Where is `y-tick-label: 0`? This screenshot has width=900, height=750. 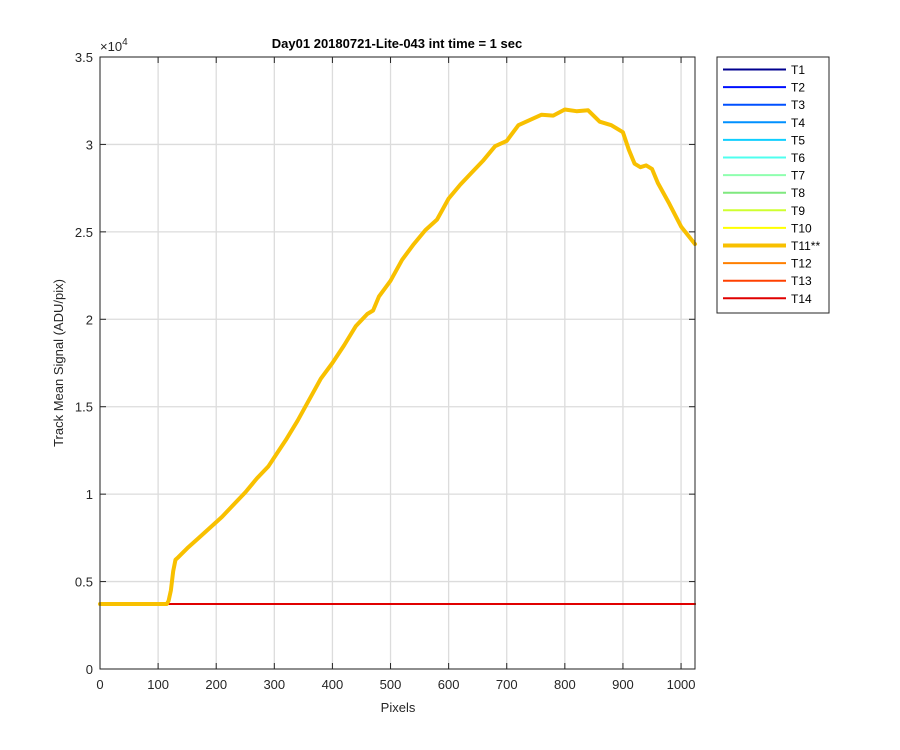
y-tick-label: 0 is located at coordinates (89, 669).